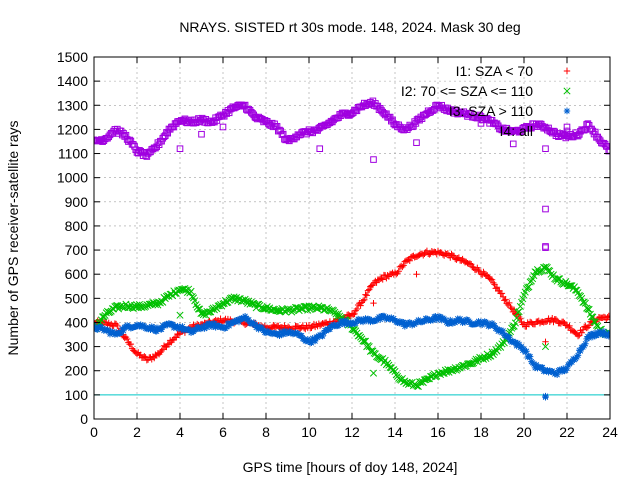  What do you see at coordinates (73, 154) in the screenshot?
I see `y-tick-label: 1100` at bounding box center [73, 154].